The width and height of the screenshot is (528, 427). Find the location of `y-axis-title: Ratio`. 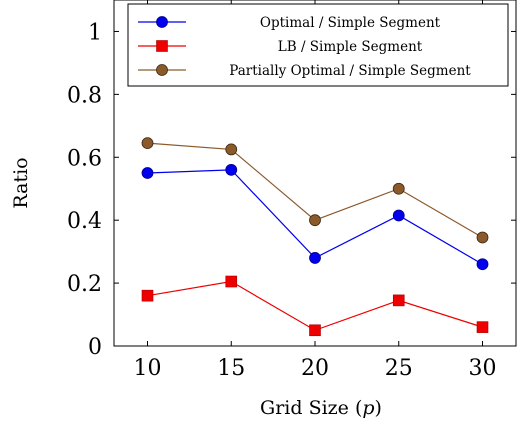

y-axis-title: Ratio is located at coordinates (21, 182).